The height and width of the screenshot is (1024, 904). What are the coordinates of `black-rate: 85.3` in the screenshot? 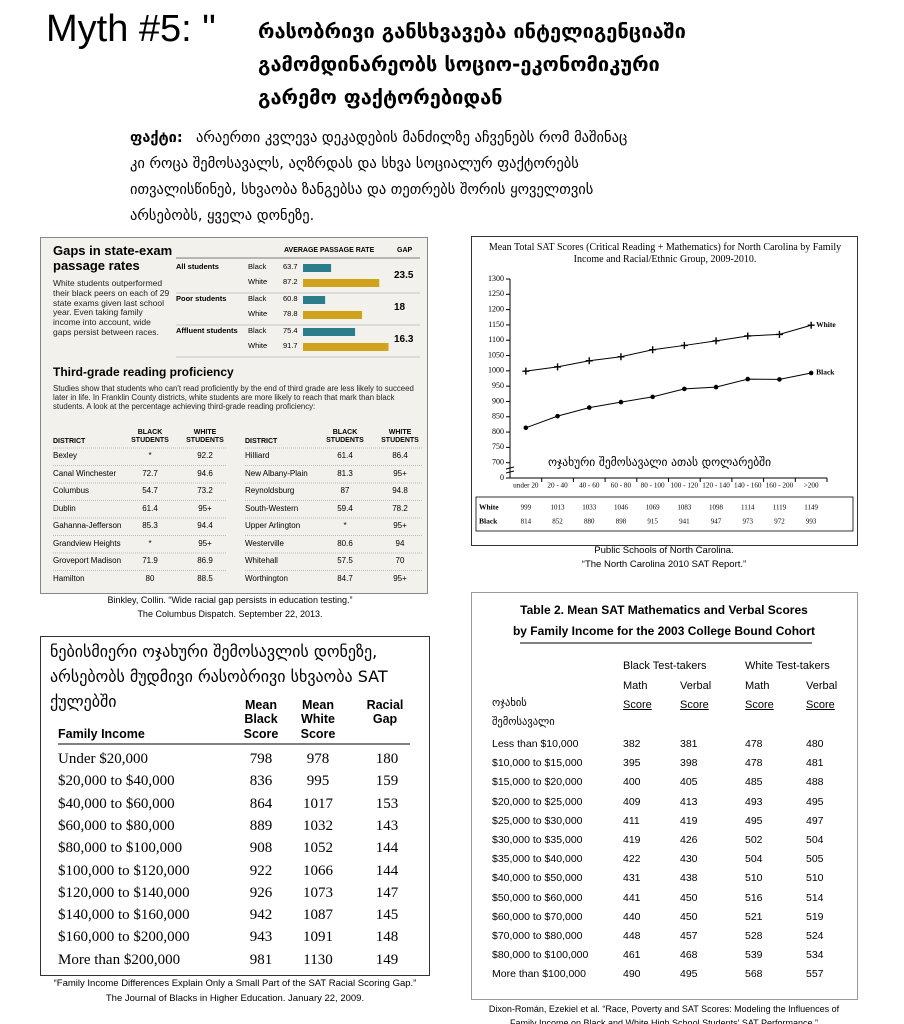 It's located at (150, 525).